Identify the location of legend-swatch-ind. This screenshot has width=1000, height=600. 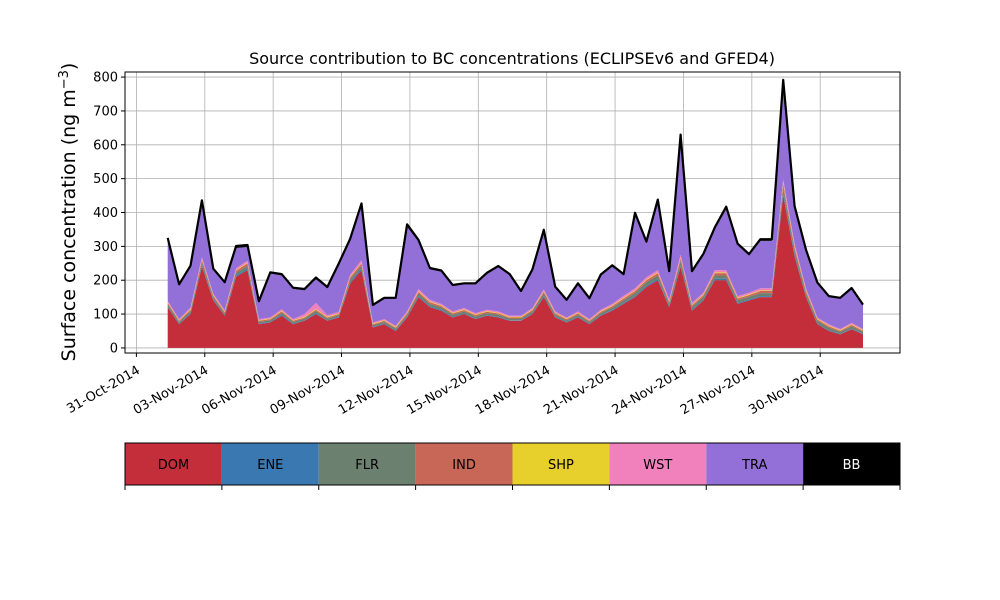
(464, 464).